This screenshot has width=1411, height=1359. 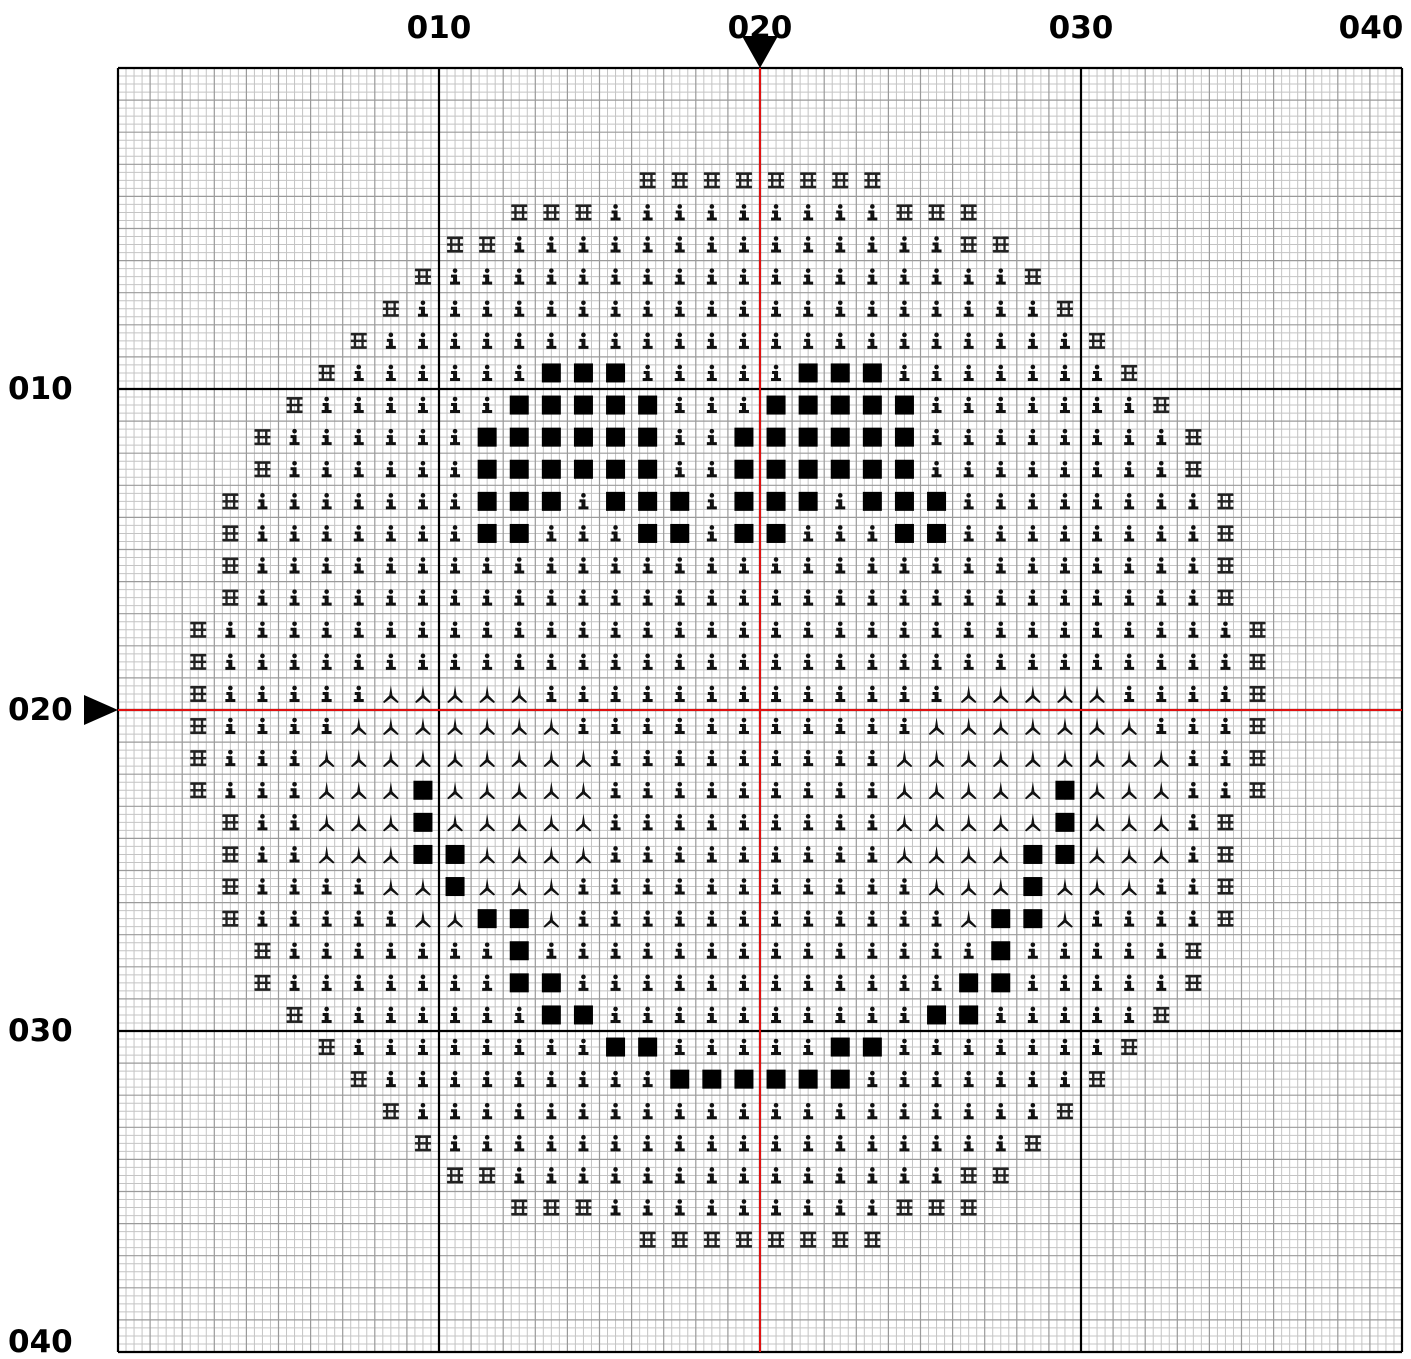 What do you see at coordinates (40, 1341) in the screenshot?
I see `y-tick-label: 040` at bounding box center [40, 1341].